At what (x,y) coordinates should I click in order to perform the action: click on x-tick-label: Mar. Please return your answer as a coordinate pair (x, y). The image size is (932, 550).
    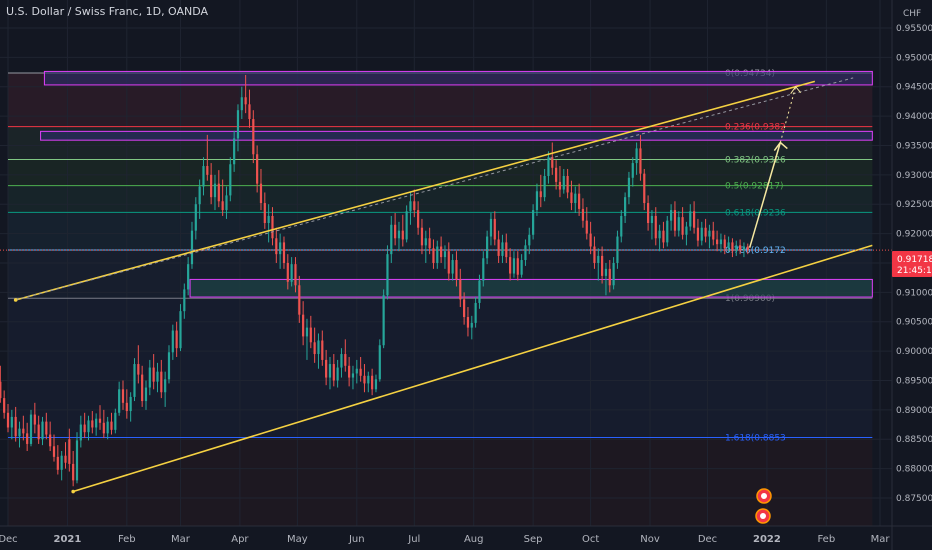
    Looking at the image, I should click on (181, 539).